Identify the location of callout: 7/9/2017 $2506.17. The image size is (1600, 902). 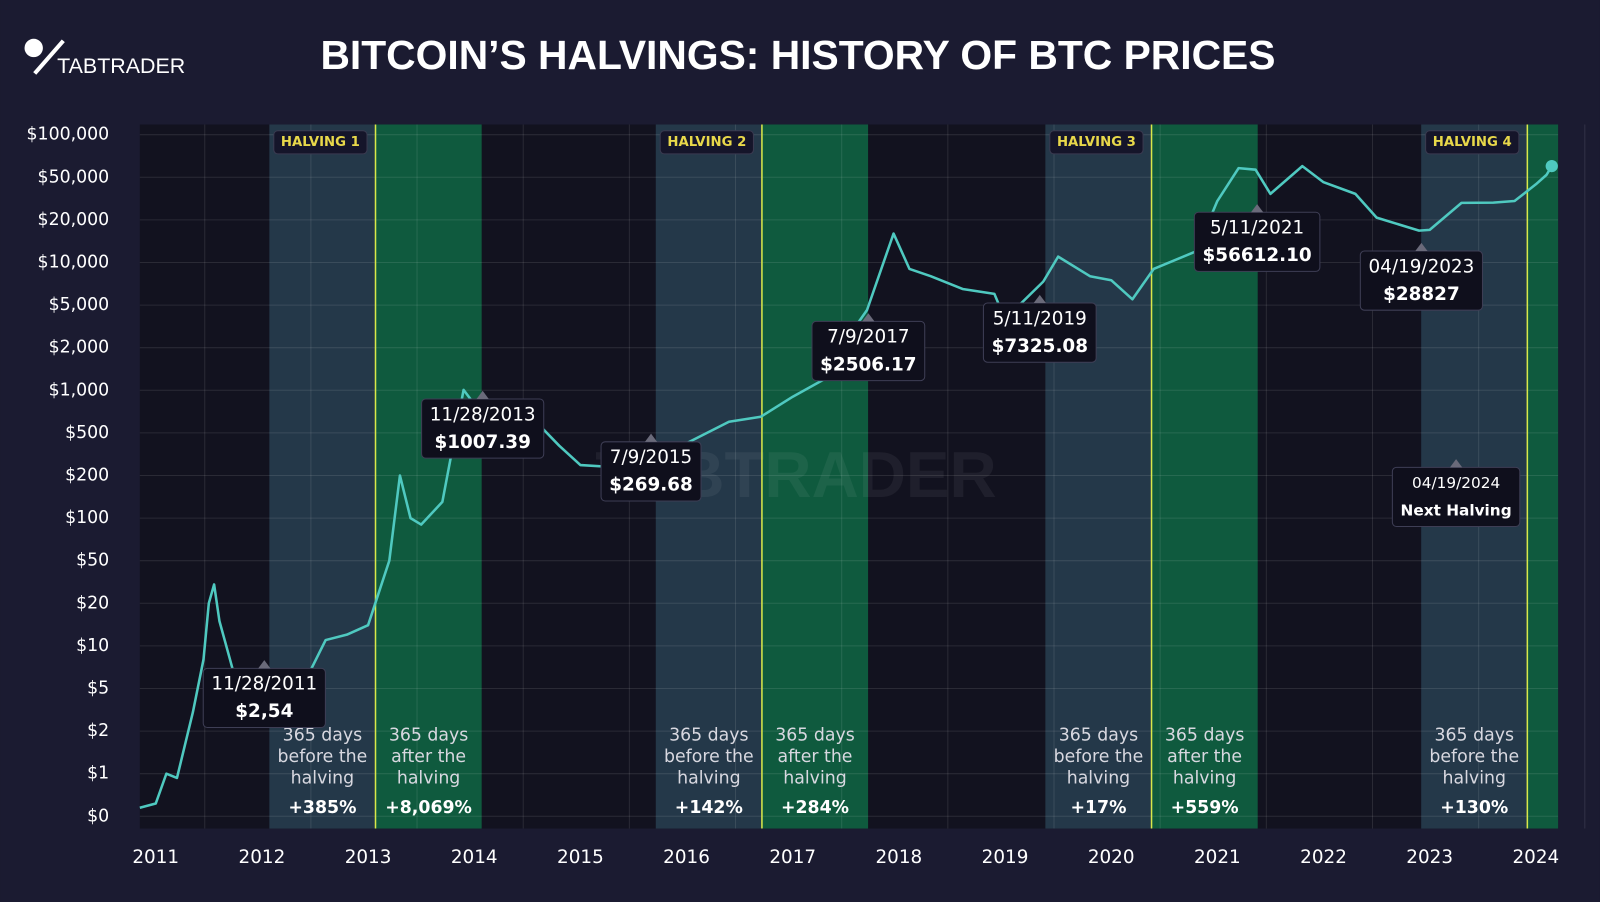
(868, 347).